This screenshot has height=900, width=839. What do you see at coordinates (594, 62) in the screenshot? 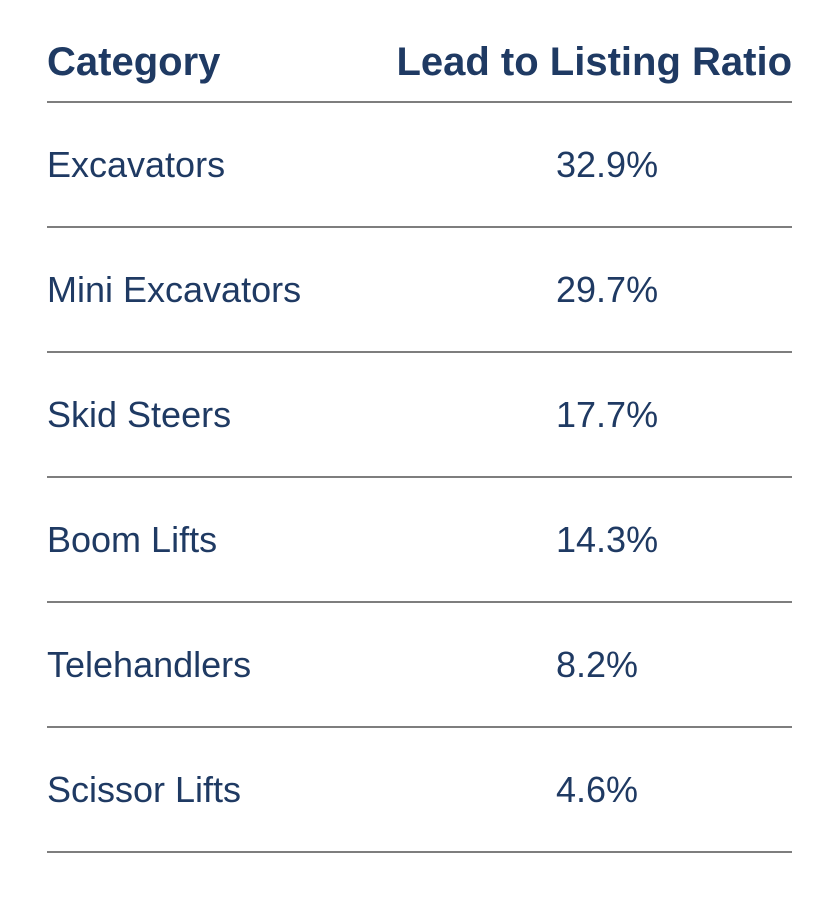
I see `column-header-lead-to-listing-ratio: Lead to Listing Ratio` at bounding box center [594, 62].